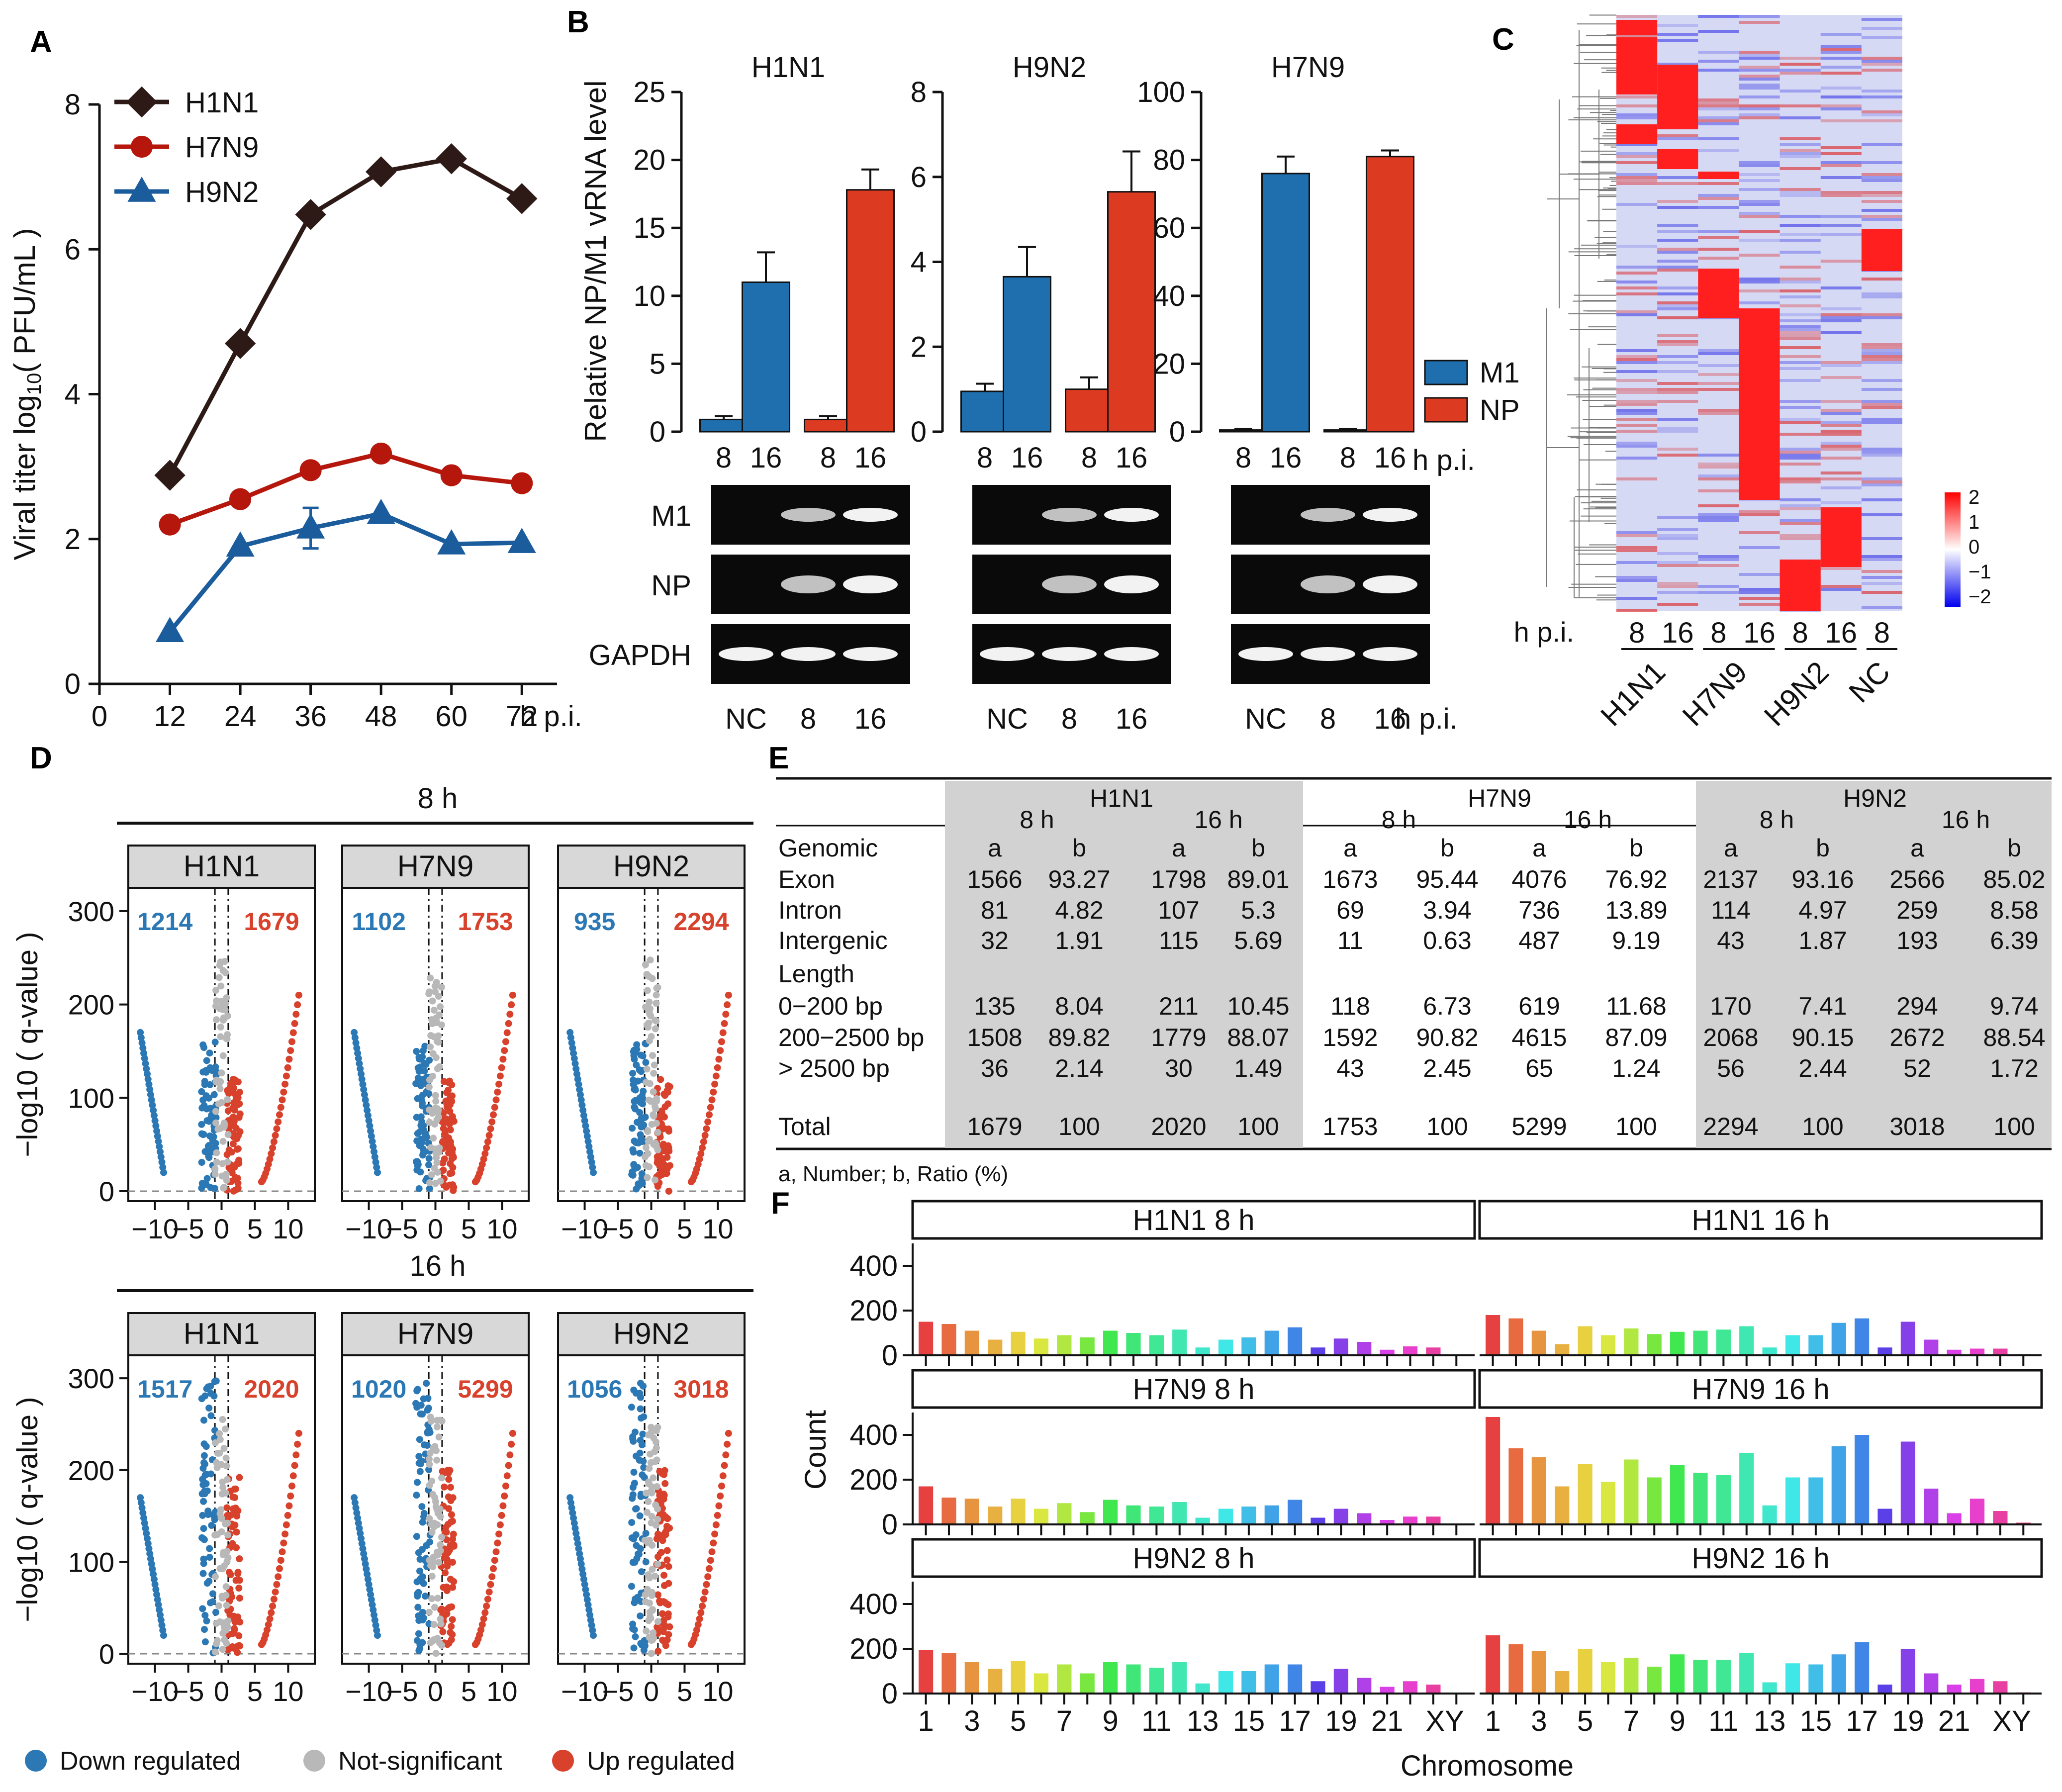  I want to click on table-cell: 1508, so click(994, 1037).